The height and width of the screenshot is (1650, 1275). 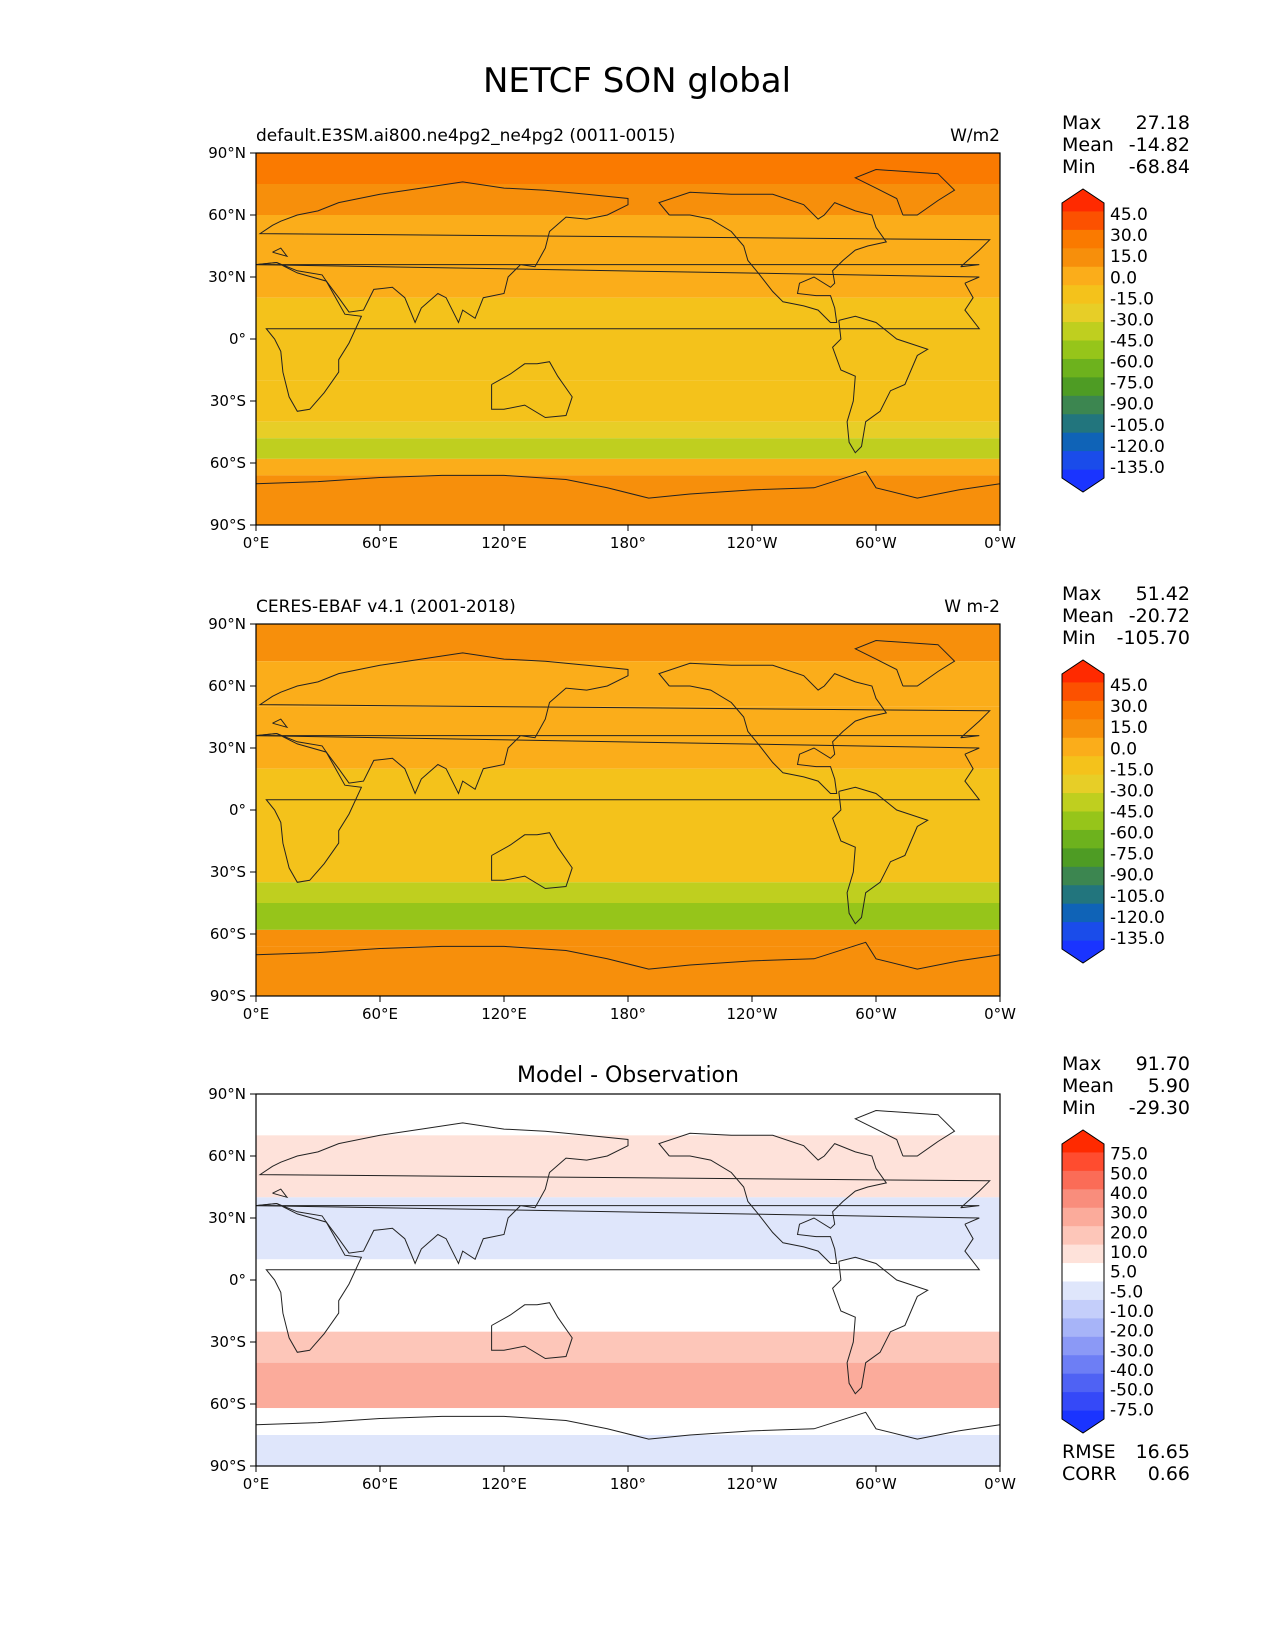 What do you see at coordinates (1132, 1312) in the screenshot?
I see `colorbar-level-label: -10.0` at bounding box center [1132, 1312].